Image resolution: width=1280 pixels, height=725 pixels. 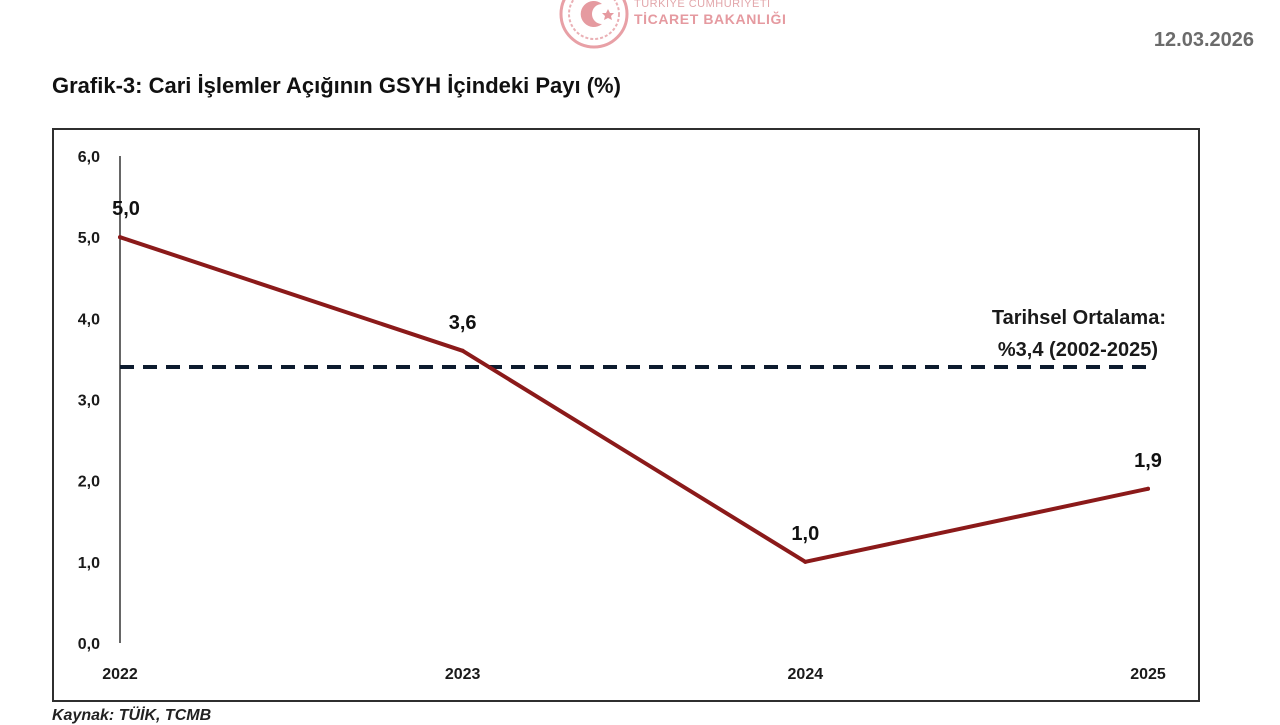 What do you see at coordinates (120, 674) in the screenshot?
I see `x-tick-label: 2022` at bounding box center [120, 674].